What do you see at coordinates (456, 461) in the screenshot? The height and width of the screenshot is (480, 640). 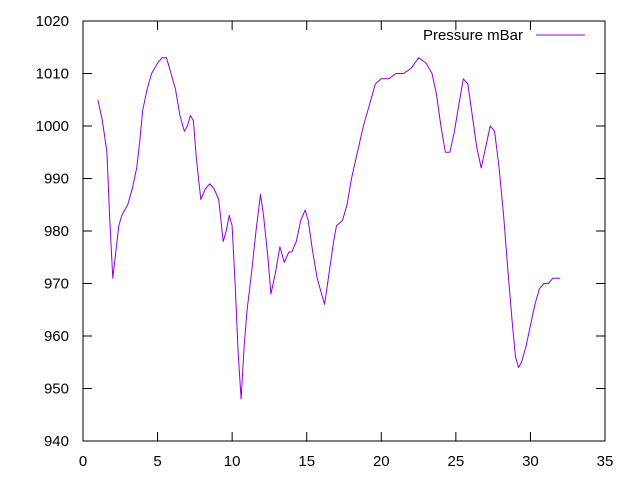 I see `x-tick-label: 25` at bounding box center [456, 461].